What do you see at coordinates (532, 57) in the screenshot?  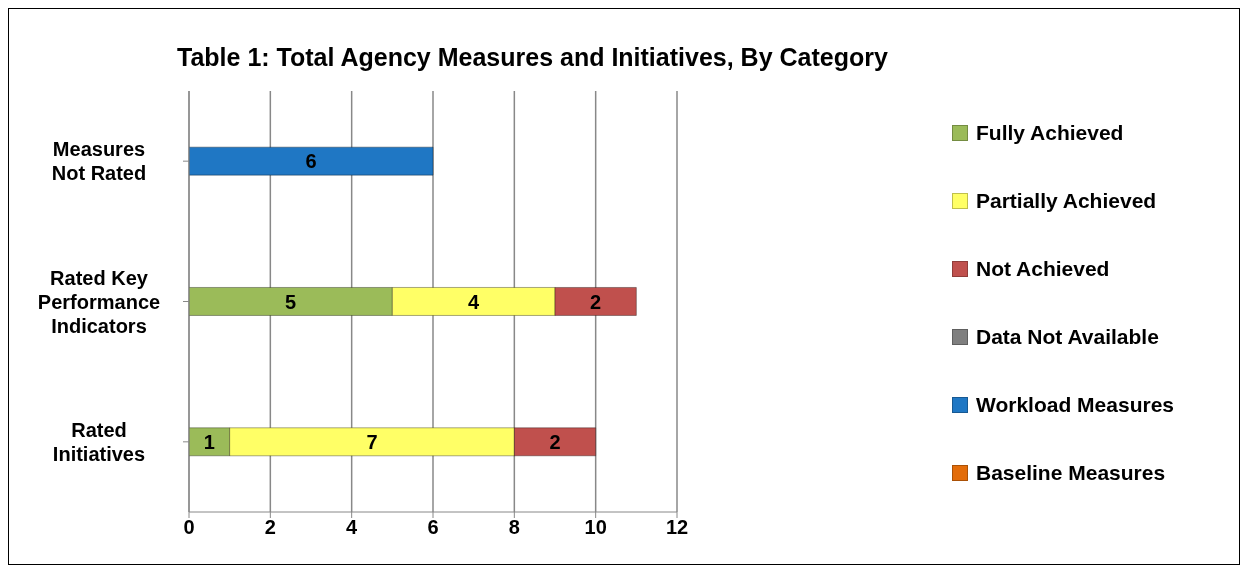 I see `chart-title: Table 1: Total Agency Measures and Initiatives, By Category` at bounding box center [532, 57].